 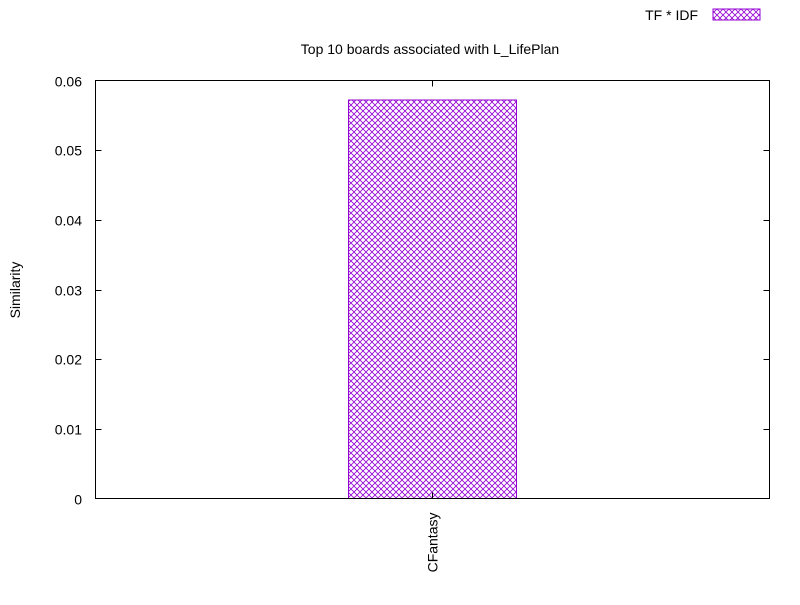 I want to click on bars, so click(x=432, y=299).